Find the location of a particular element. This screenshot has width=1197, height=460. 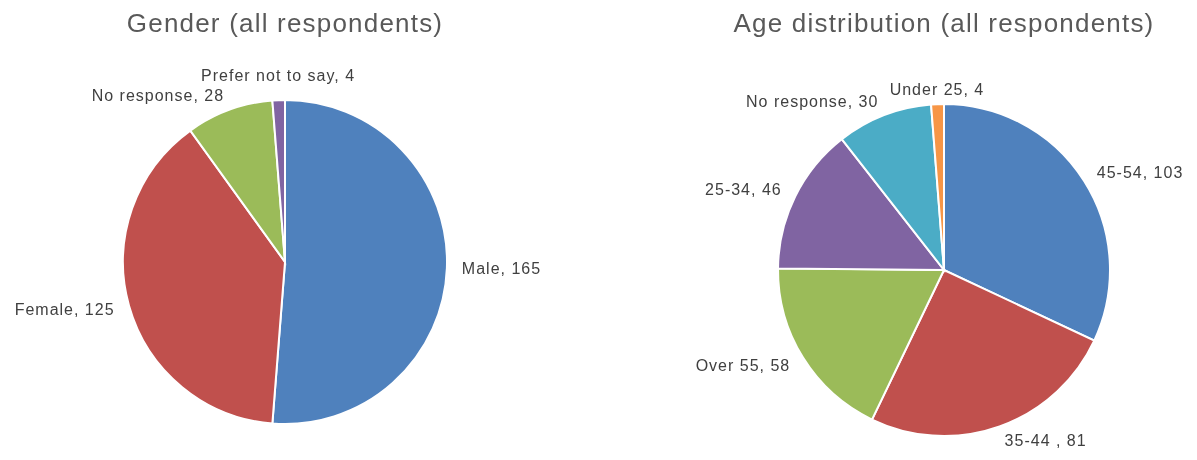

slice-label: Over 55, 58 is located at coordinates (743, 366).